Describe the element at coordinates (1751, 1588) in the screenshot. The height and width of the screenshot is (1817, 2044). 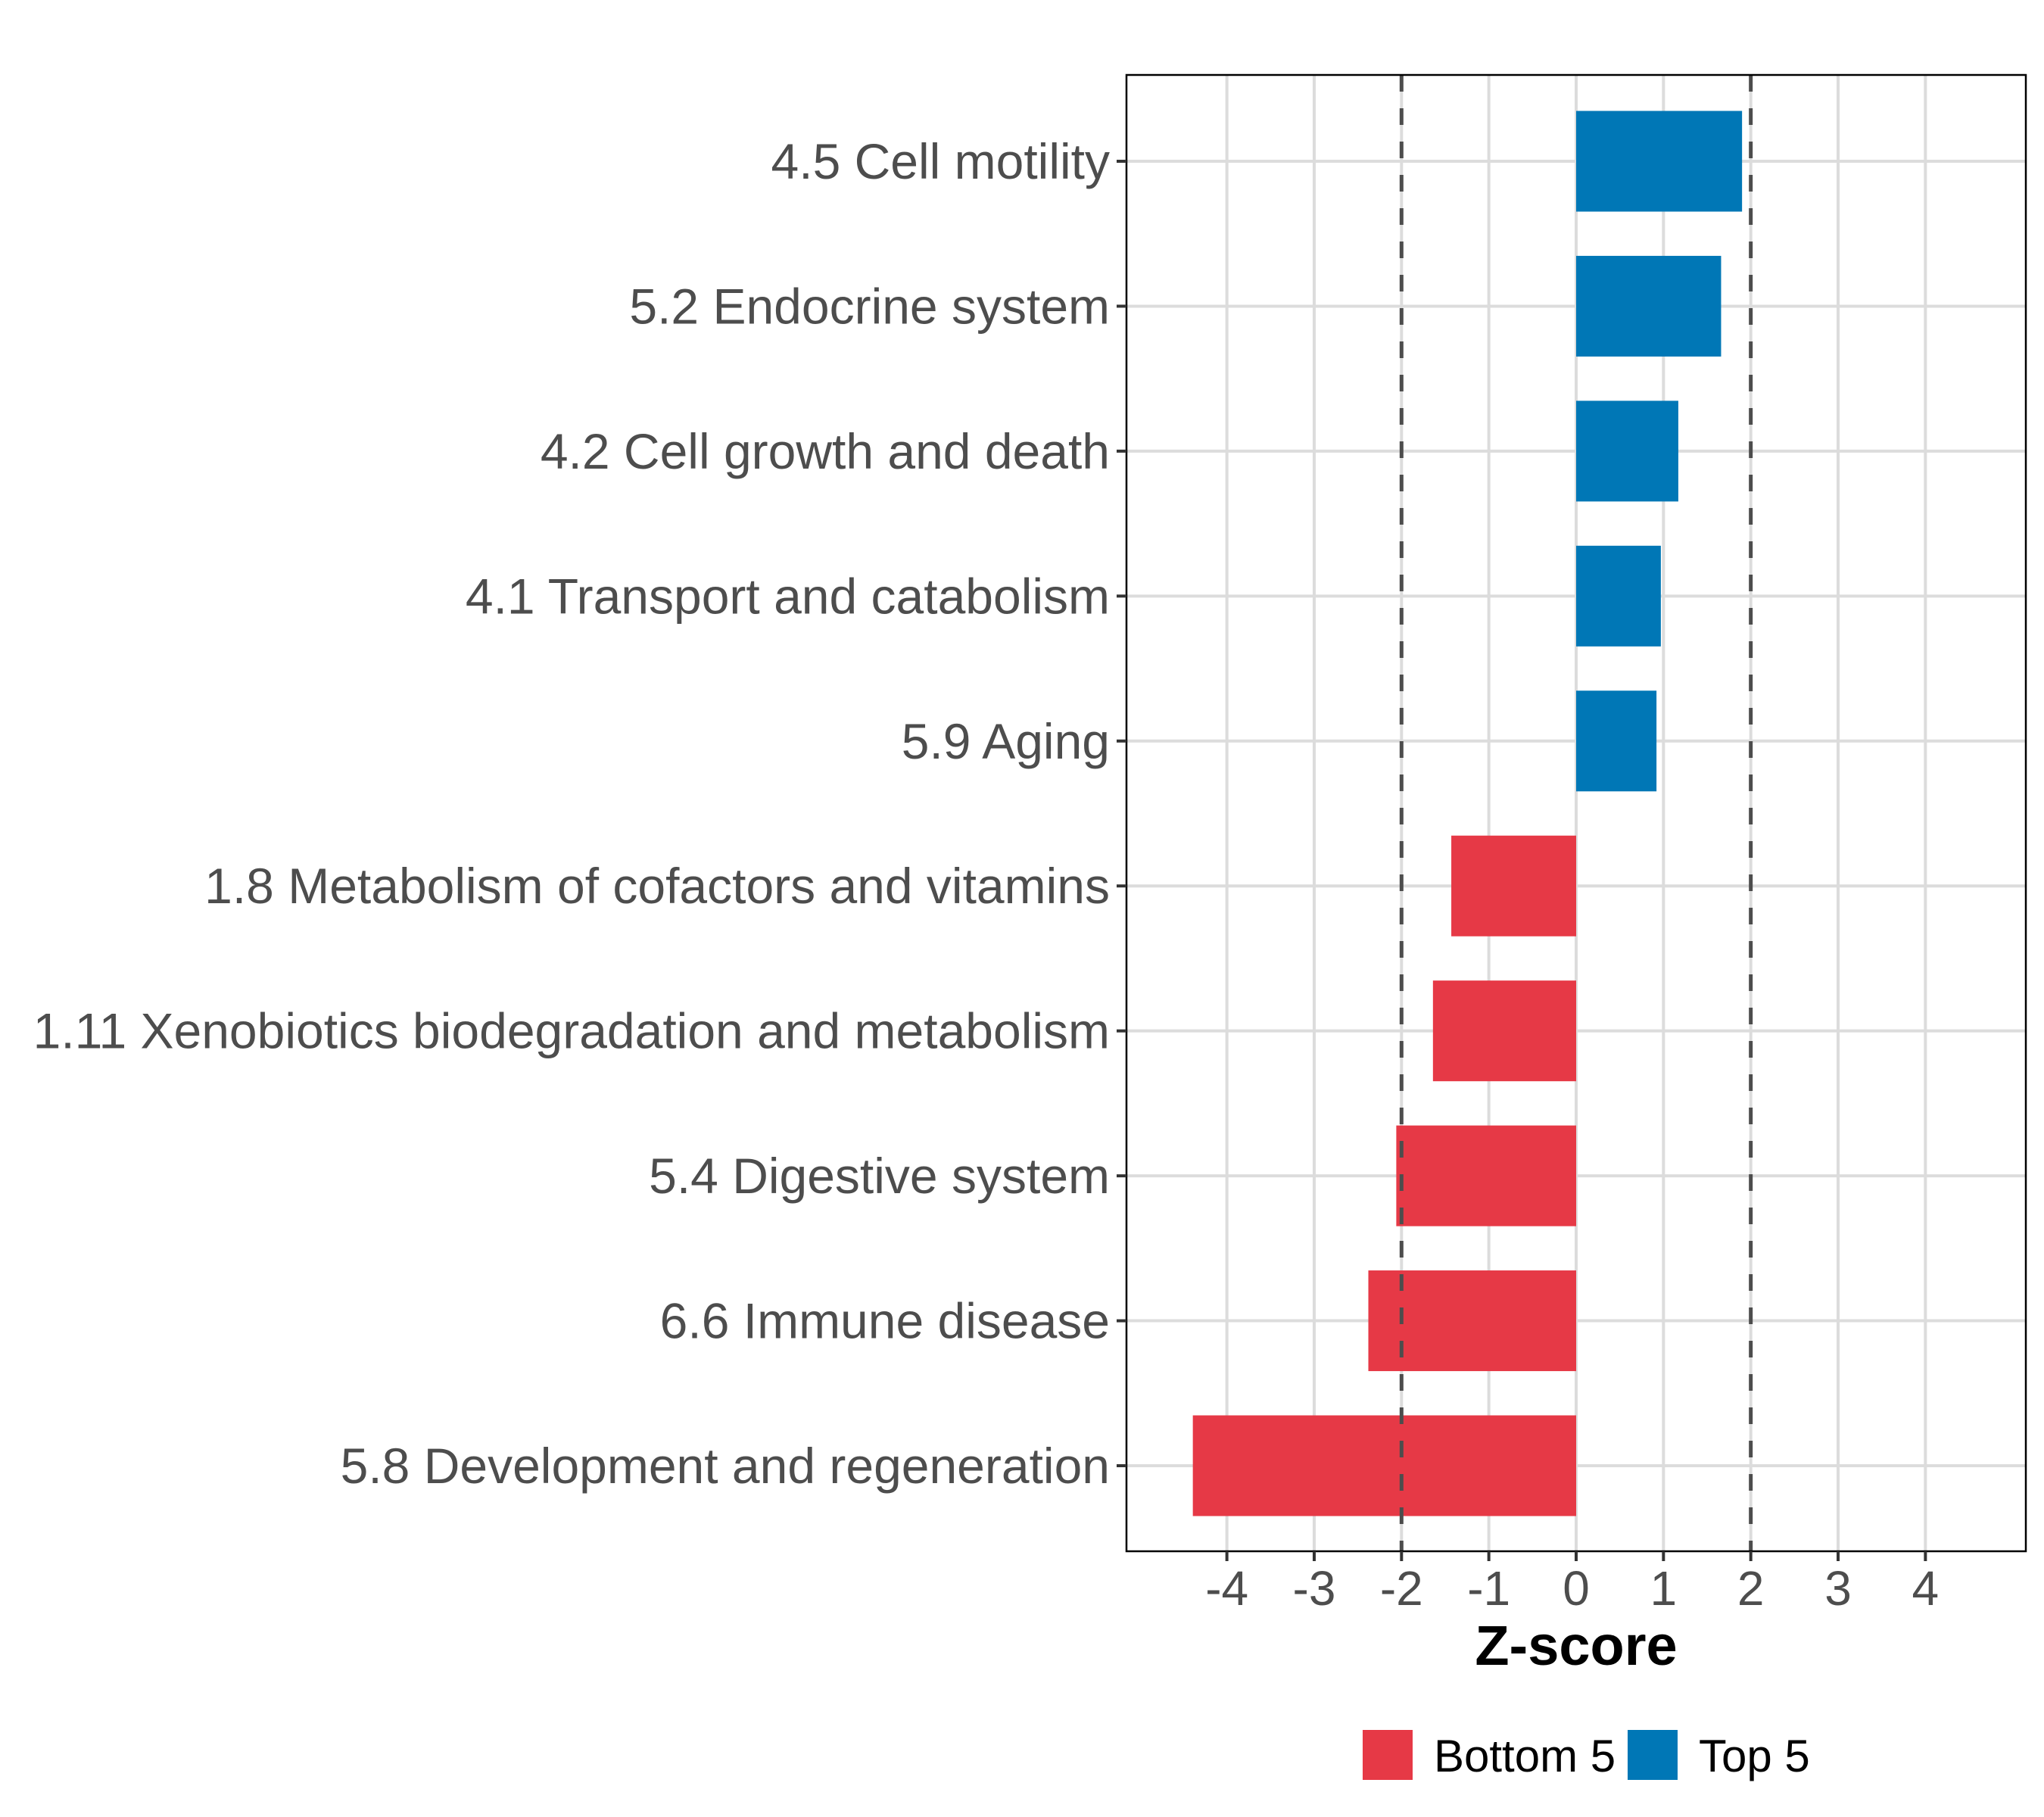
I see `x-tick-label: 2` at that location.